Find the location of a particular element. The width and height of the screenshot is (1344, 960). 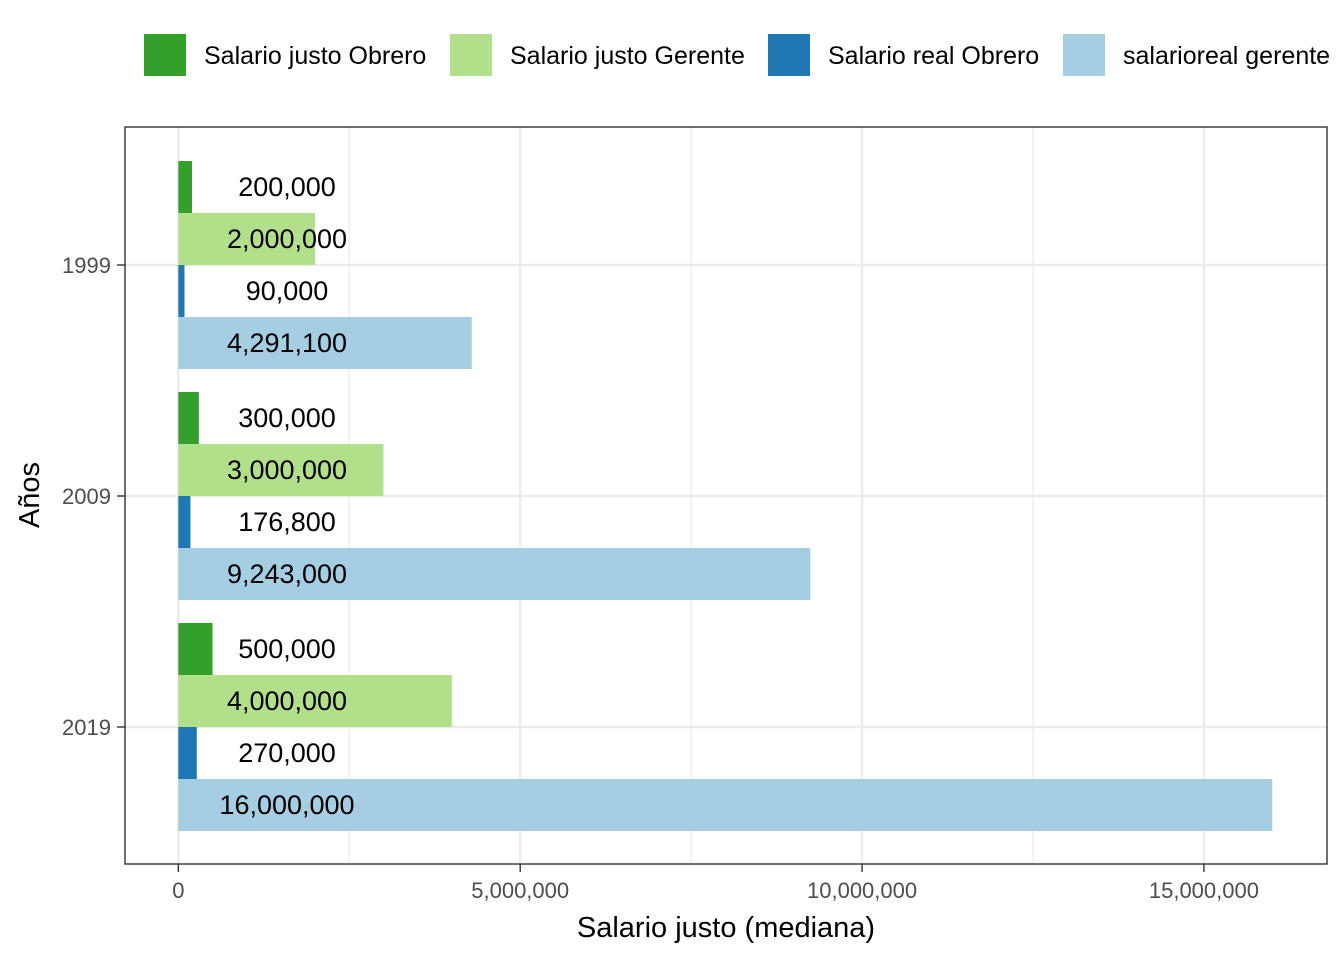

legend-key-salarioreal-gerente is located at coordinates (1084, 55).